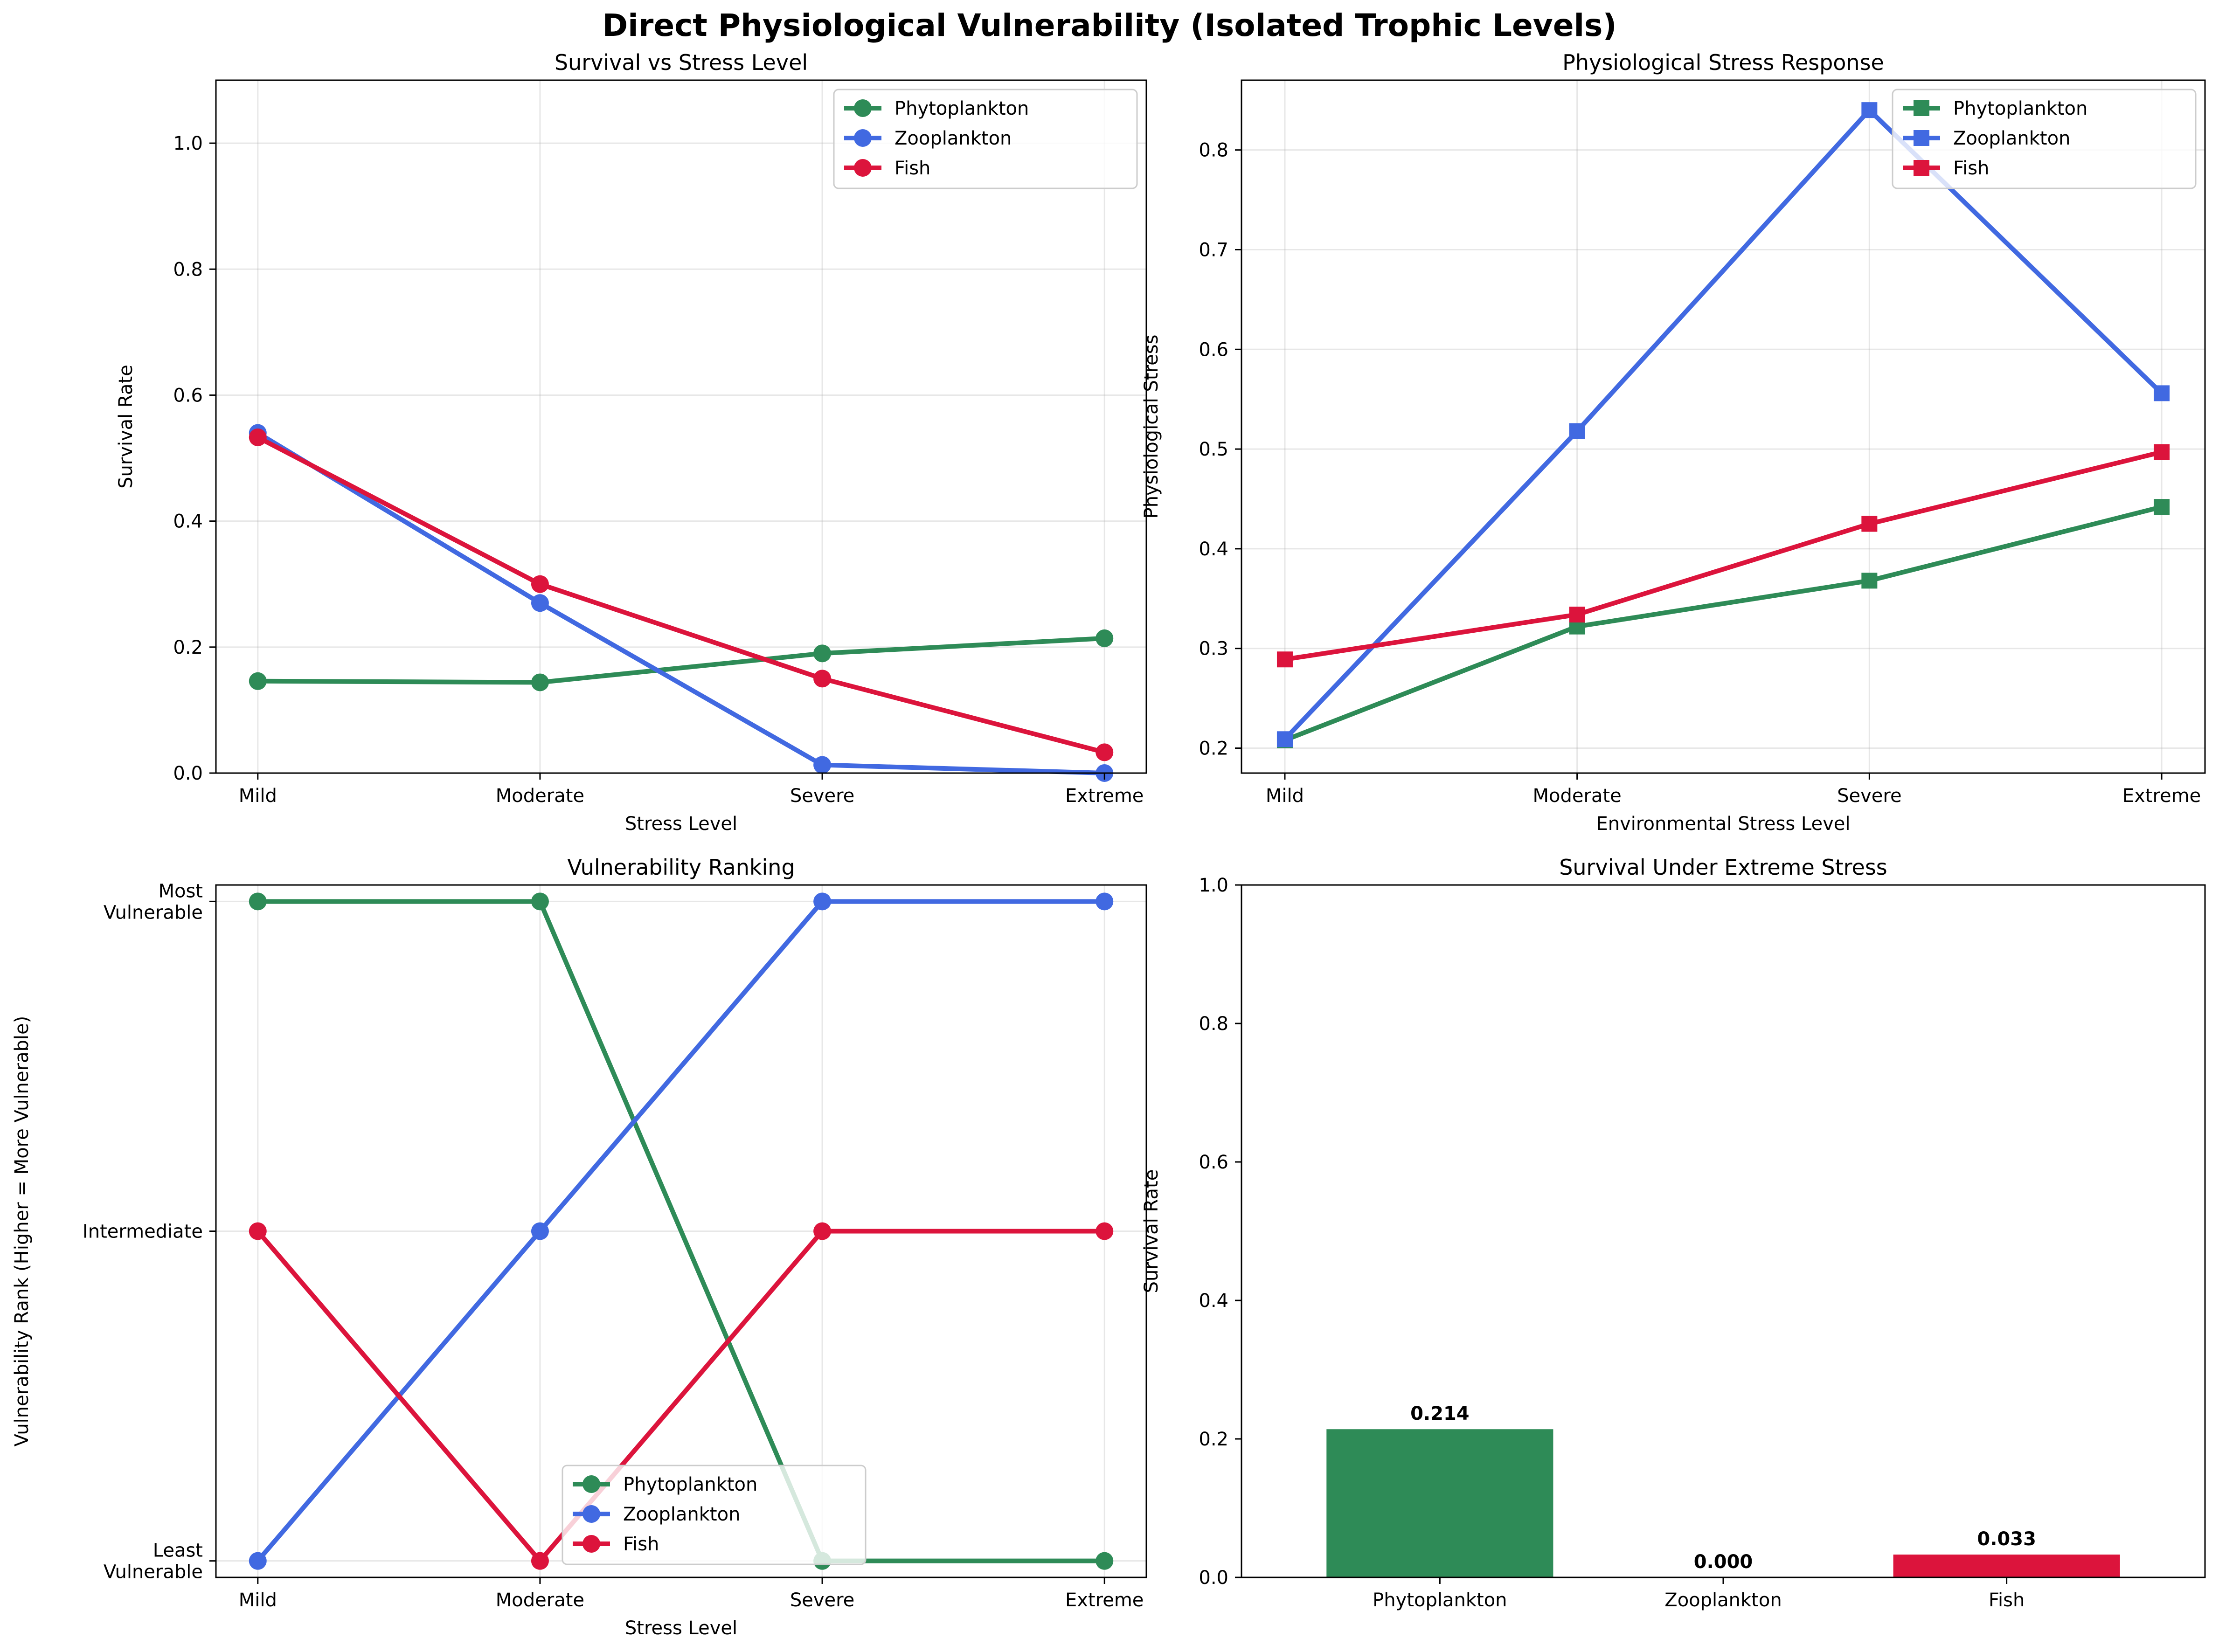  Describe the element at coordinates (1723, 1600) in the screenshot. I see `x-tick-label: Zooplankton` at that location.